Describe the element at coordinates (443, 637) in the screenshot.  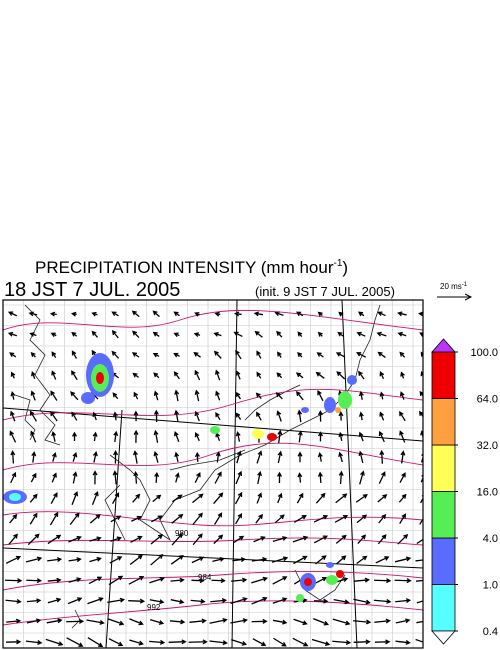
I see `colorbar-under` at that location.